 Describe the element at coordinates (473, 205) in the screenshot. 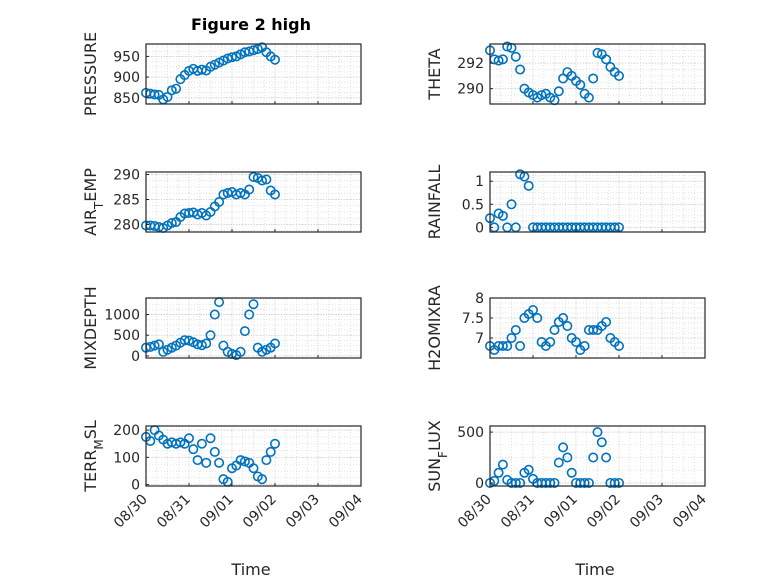

I see `y-tick-label: 0.5` at that location.